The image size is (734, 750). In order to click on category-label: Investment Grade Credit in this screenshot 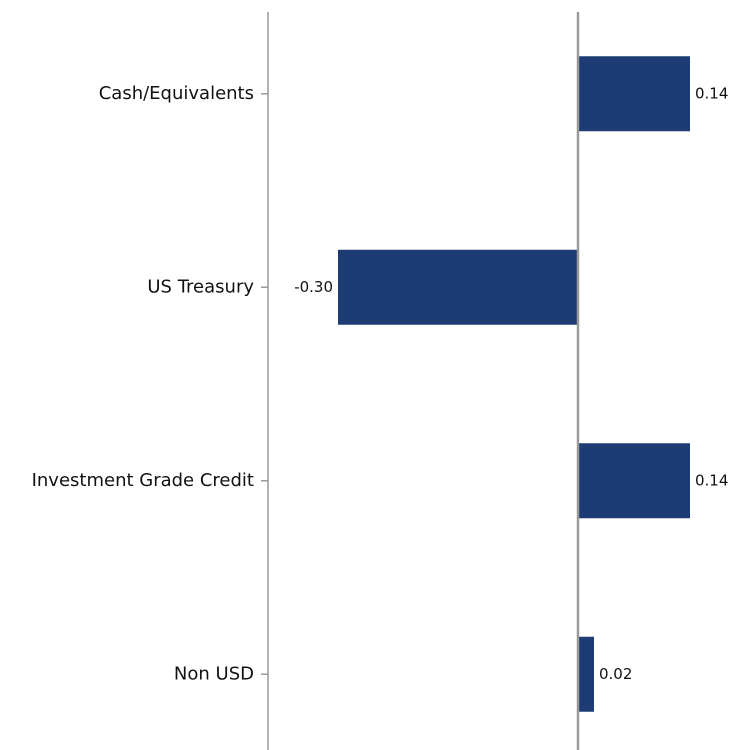, I will do `click(143, 480)`.